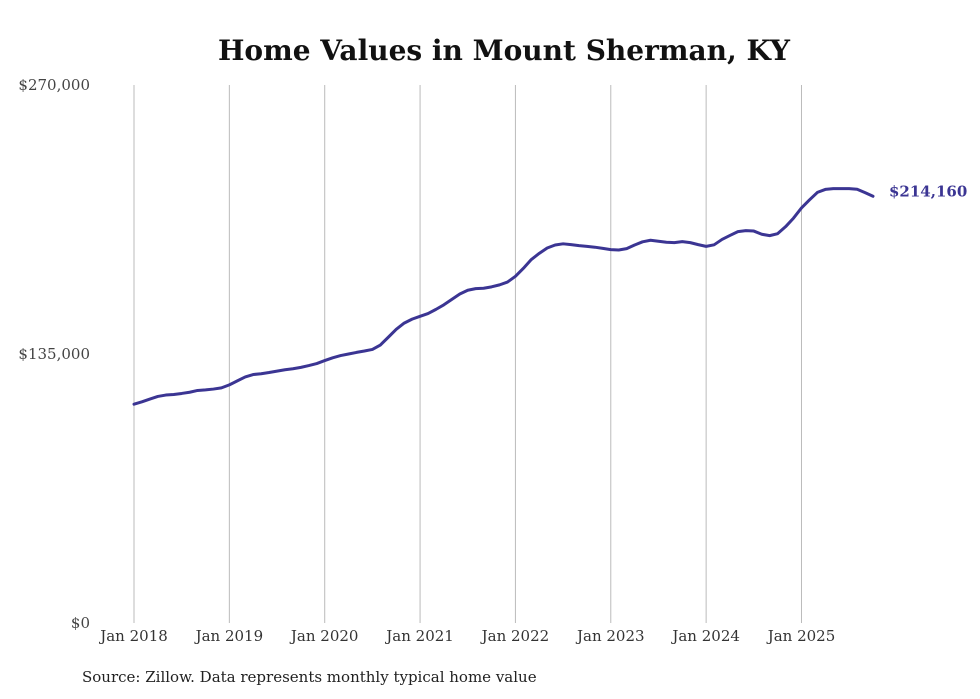 The width and height of the screenshot is (980, 699). I want to click on y-tick-label: $0, so click(80, 623).